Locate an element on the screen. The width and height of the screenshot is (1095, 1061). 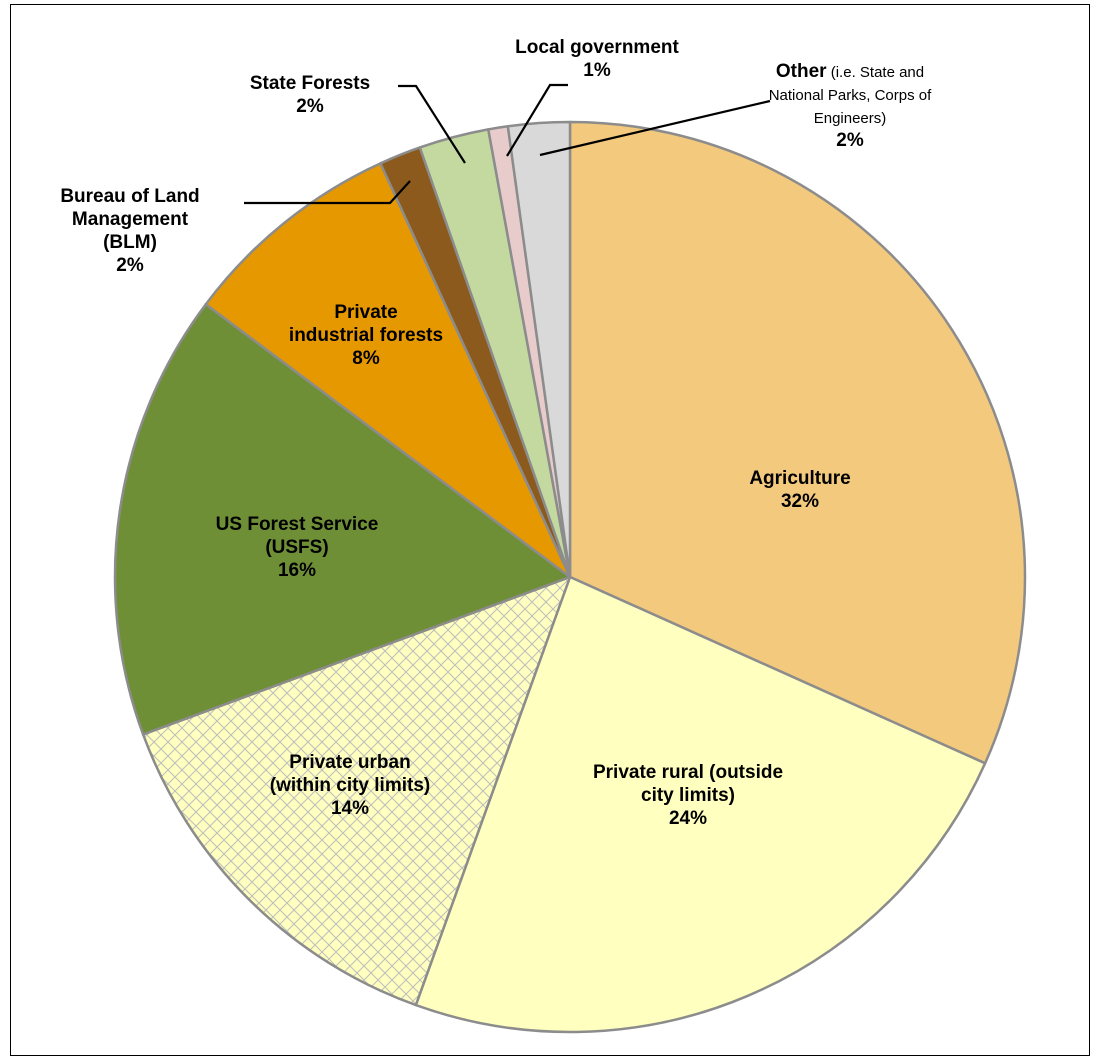
slice-label-line: (within city limits) is located at coordinates (350, 785).